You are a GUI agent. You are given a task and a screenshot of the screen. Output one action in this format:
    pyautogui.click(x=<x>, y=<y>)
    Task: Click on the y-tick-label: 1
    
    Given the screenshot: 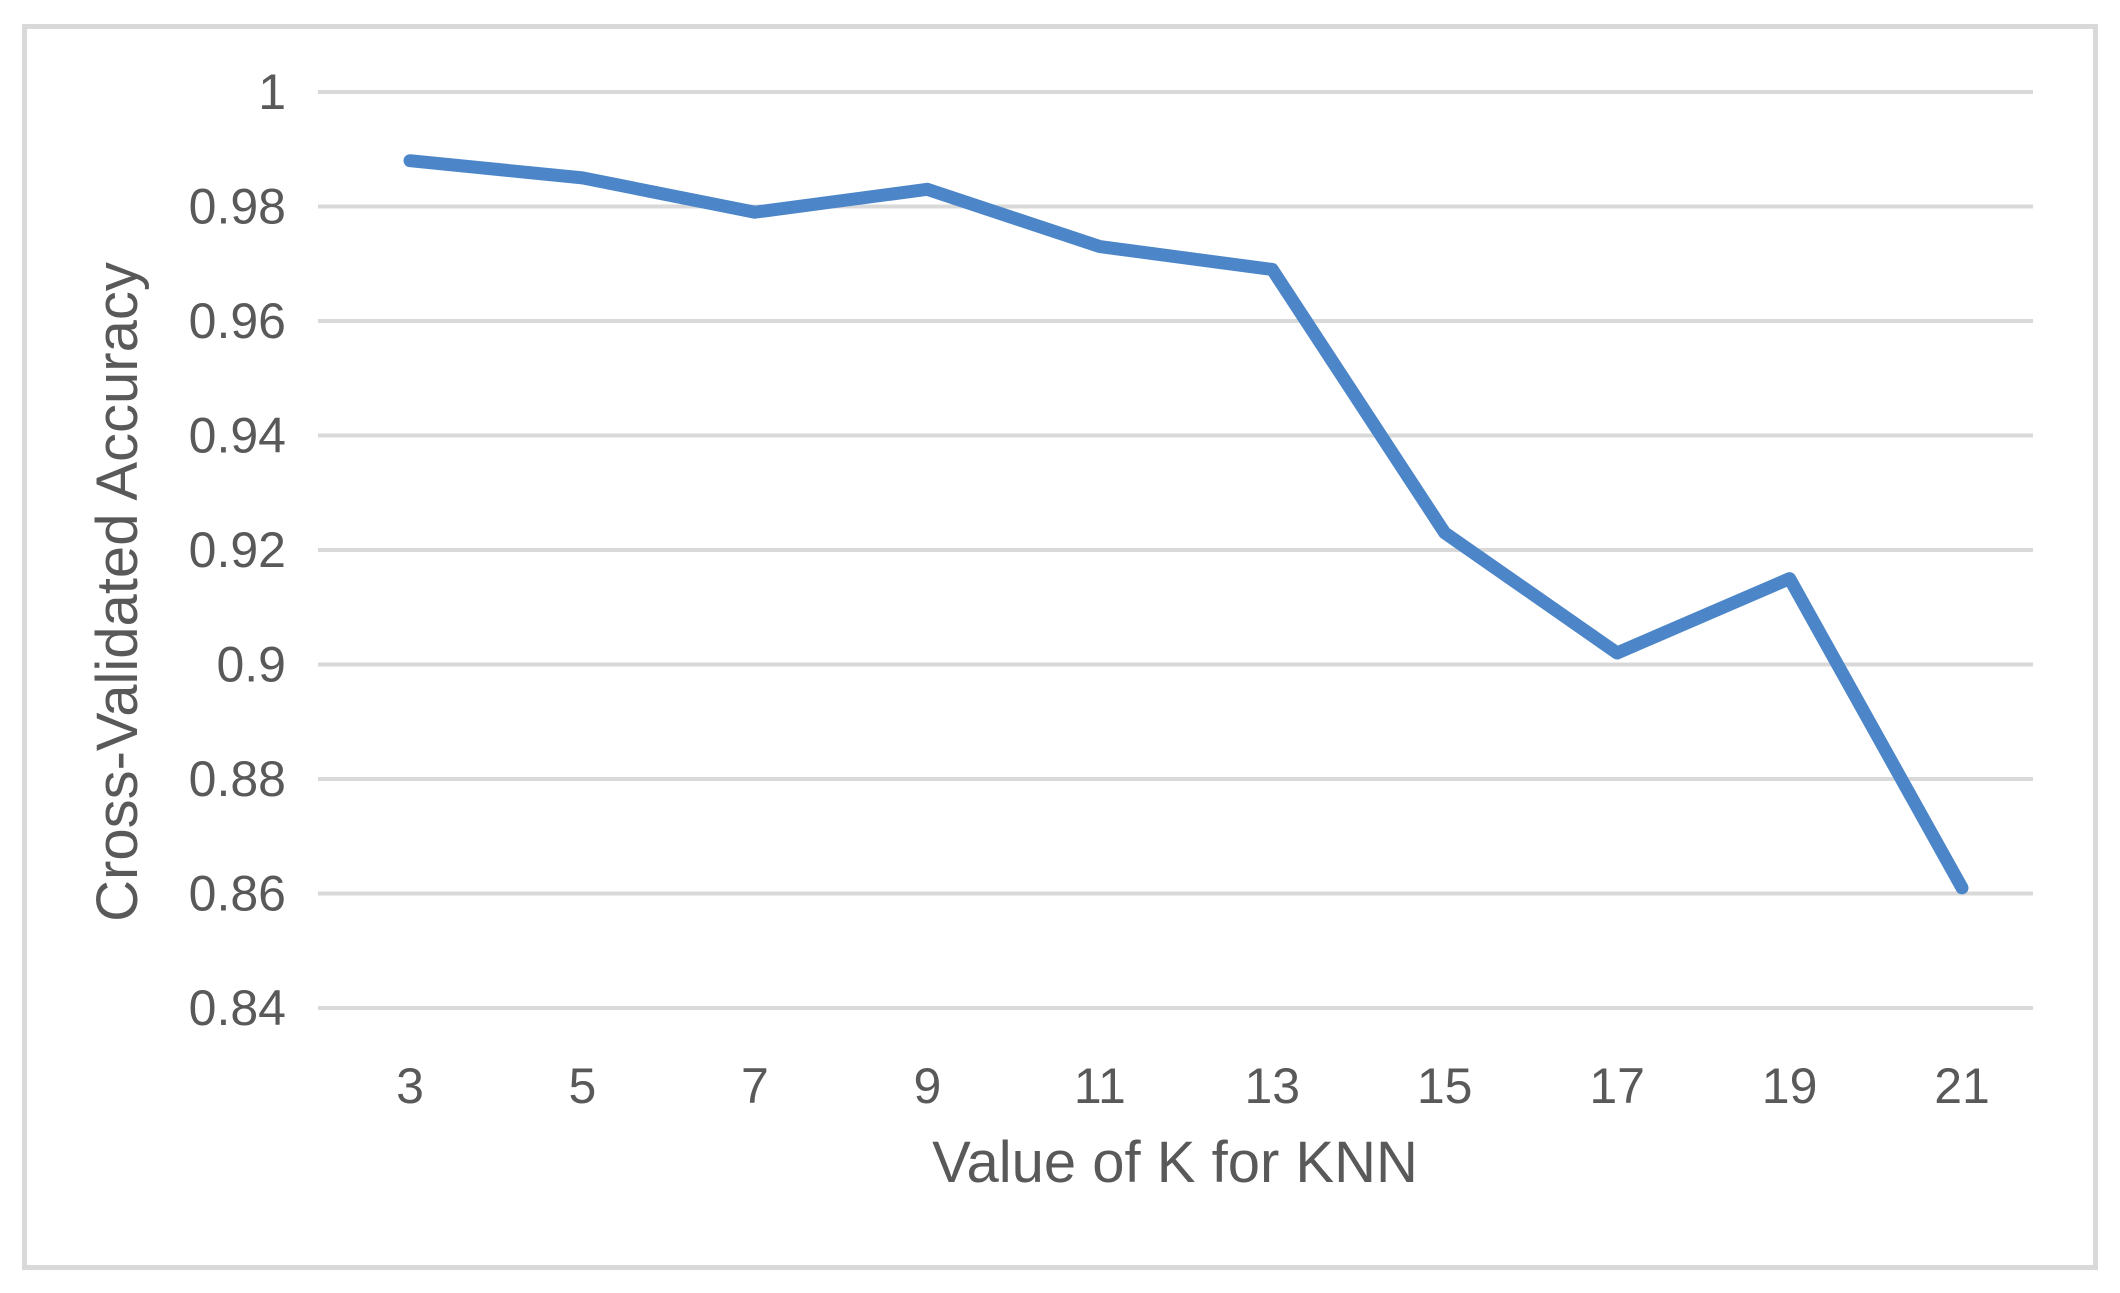 What is the action you would take?
    pyautogui.click(x=272, y=92)
    